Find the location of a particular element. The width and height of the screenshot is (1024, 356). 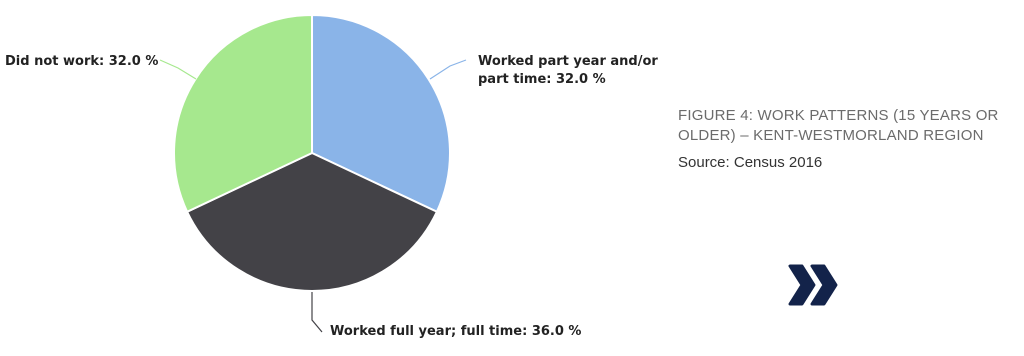

category-label: Did not work is located at coordinates (52, 61).